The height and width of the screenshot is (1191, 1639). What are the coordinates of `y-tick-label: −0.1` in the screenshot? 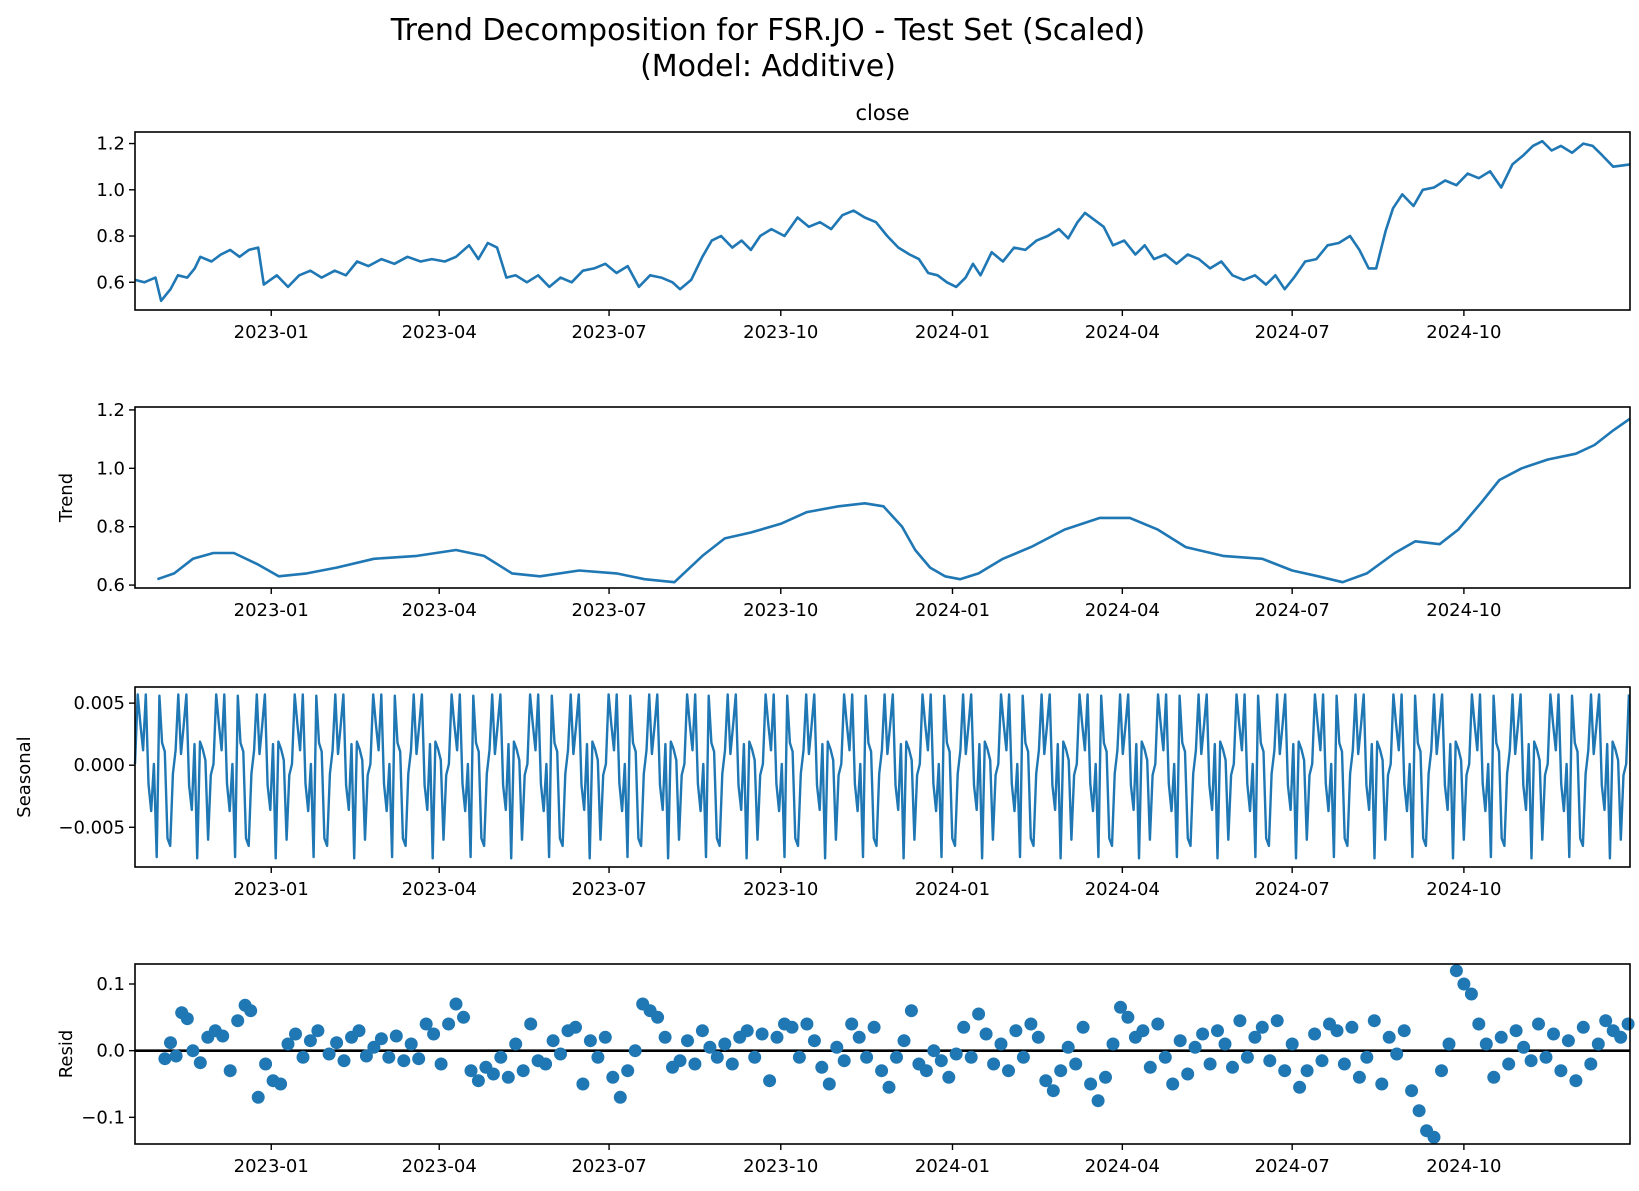 It's located at (103, 1117).